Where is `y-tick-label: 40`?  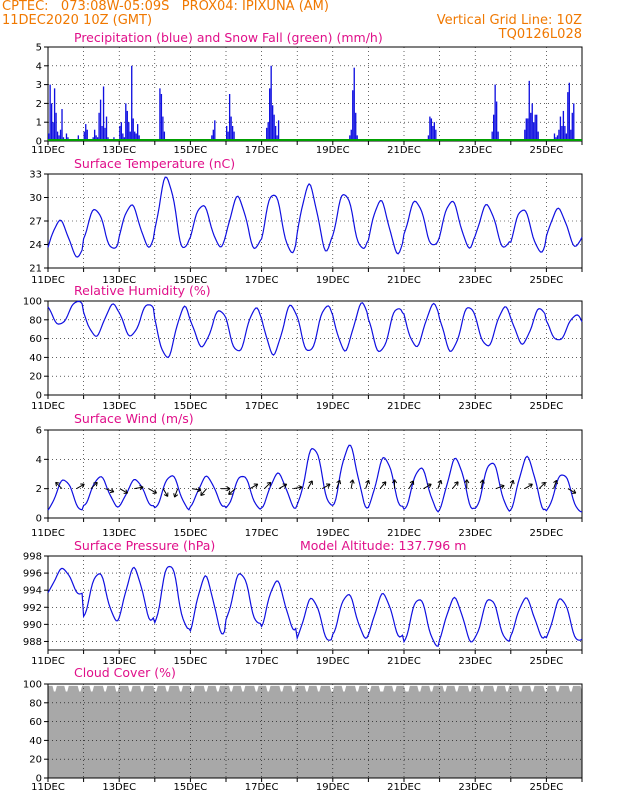
y-tick-label: 40 is located at coordinates (35, 741).